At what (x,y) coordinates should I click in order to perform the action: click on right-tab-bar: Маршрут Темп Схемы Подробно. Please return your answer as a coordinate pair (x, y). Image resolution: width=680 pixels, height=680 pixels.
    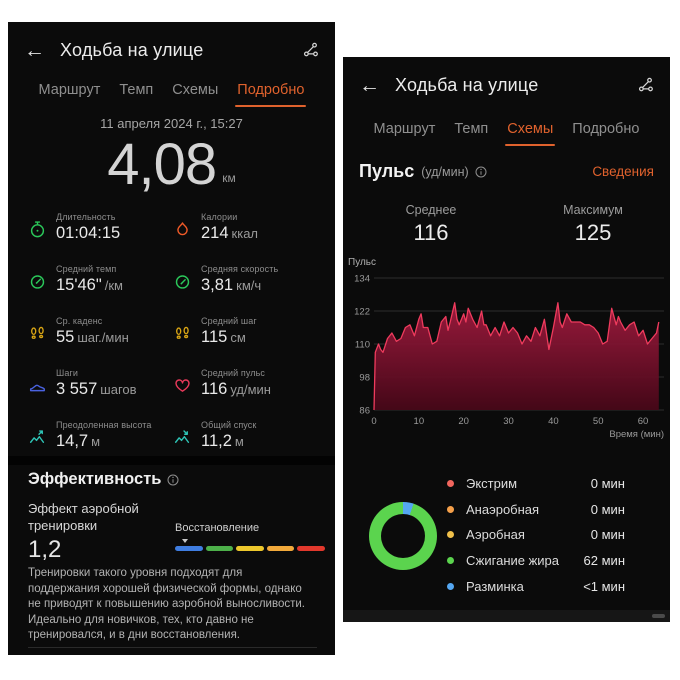
    Looking at the image, I should click on (506, 133).